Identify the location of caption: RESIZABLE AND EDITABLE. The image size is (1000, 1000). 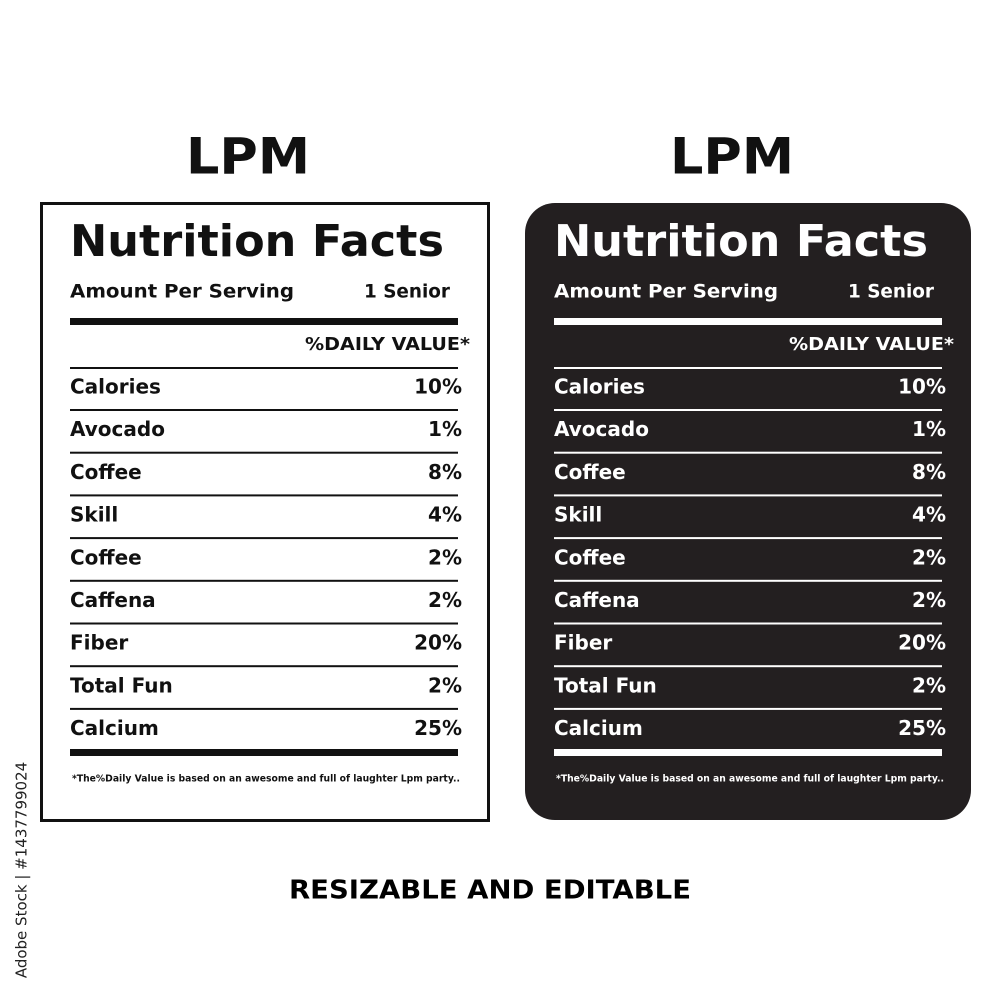
(490, 891).